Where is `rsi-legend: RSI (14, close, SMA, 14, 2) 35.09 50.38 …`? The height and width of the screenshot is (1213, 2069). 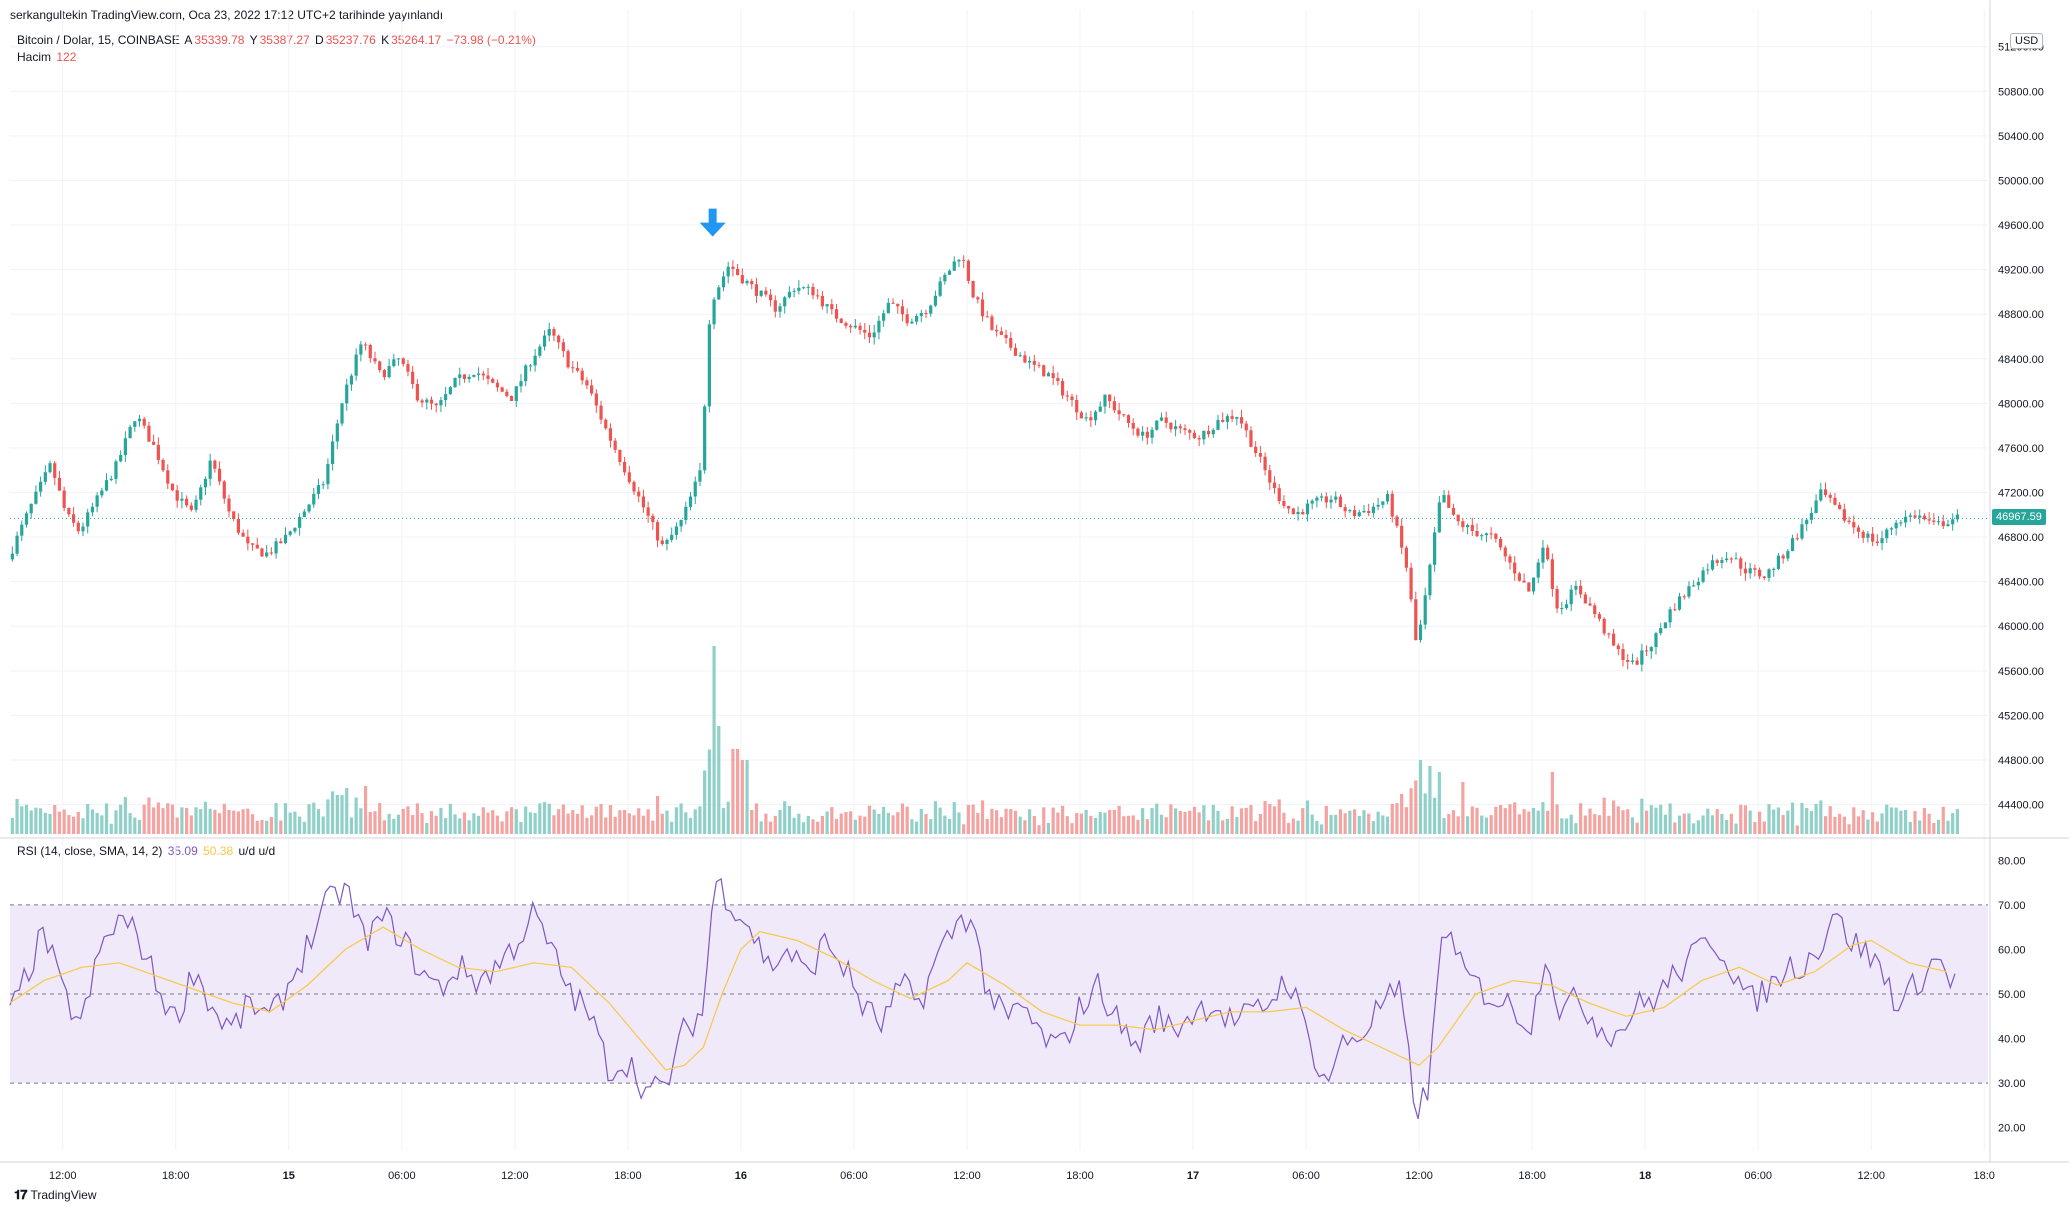
rsi-legend: RSI (14, close, SMA, 14, 2) 35.09 50.38 … is located at coordinates (147, 851).